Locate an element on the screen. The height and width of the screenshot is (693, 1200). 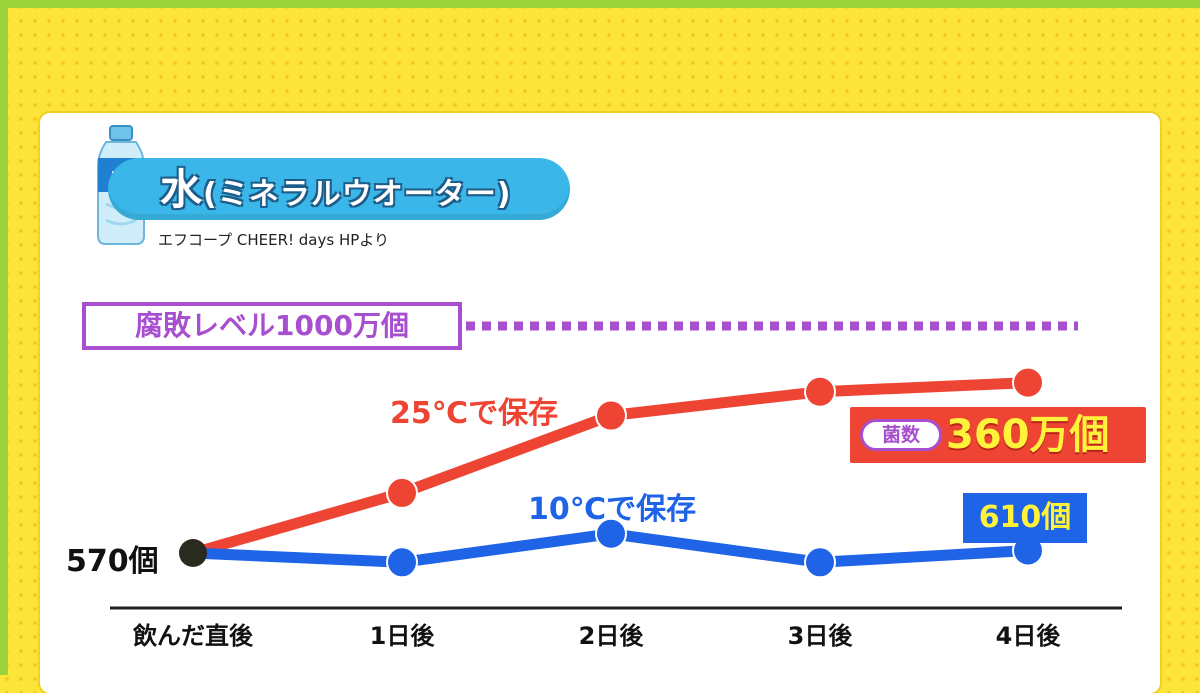
title-main: 水 is located at coordinates (182, 189).